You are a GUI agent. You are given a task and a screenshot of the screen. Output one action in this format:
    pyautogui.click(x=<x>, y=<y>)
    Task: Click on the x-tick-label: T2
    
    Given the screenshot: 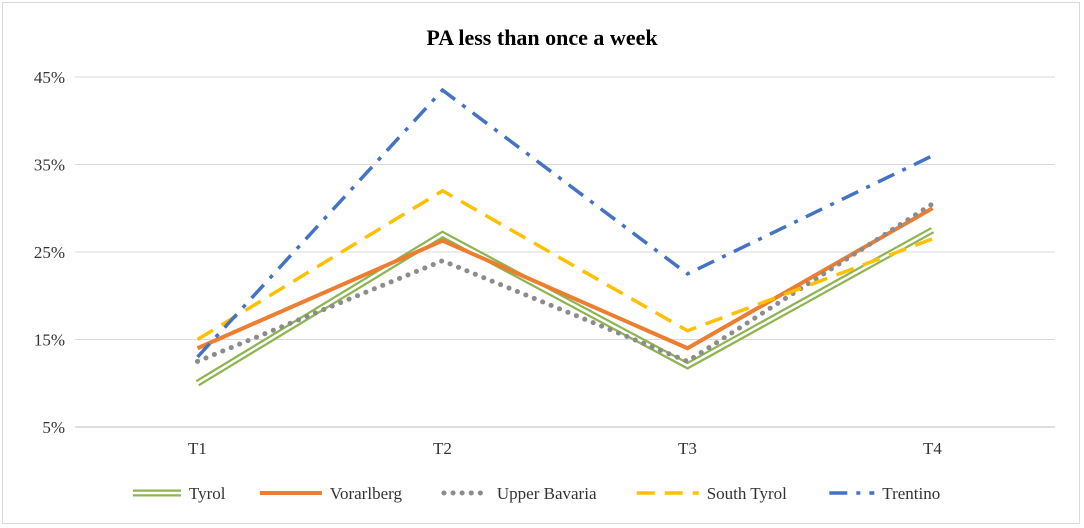 What is the action you would take?
    pyautogui.click(x=442, y=448)
    